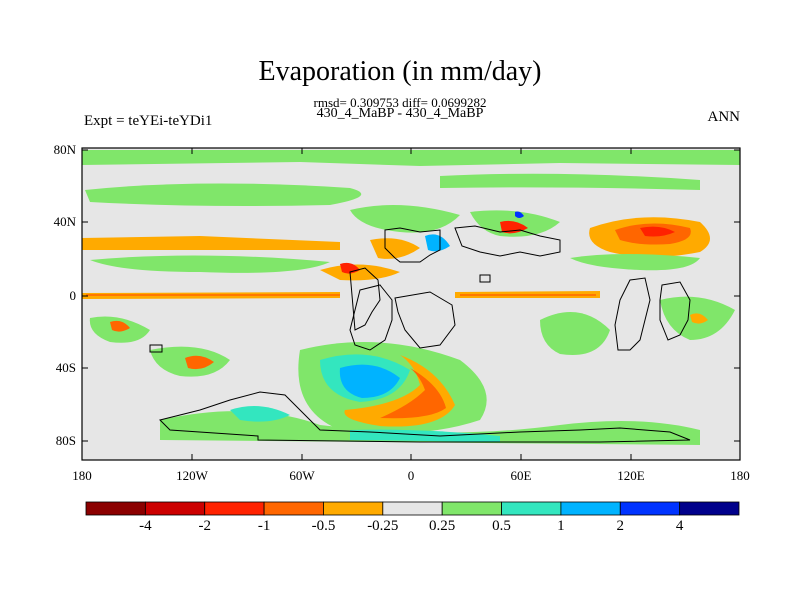 The width and height of the screenshot is (800, 600). Describe the element at coordinates (223, 194) in the screenshot. I see `anomaly-north-band` at that location.